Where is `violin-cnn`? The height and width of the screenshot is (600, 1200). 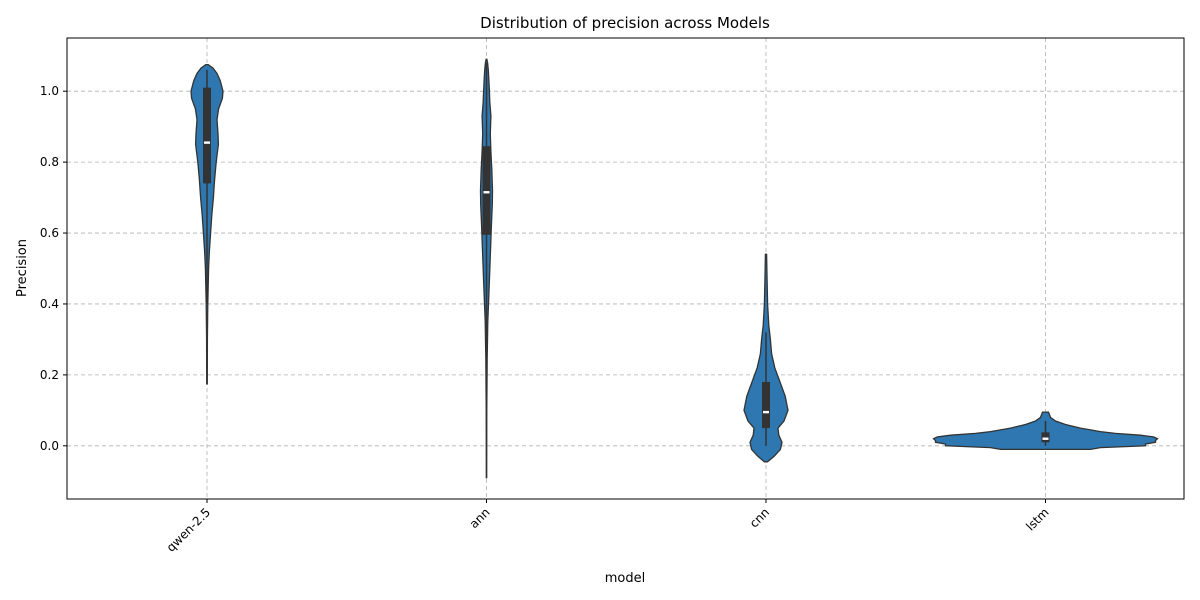 violin-cnn is located at coordinates (766, 358).